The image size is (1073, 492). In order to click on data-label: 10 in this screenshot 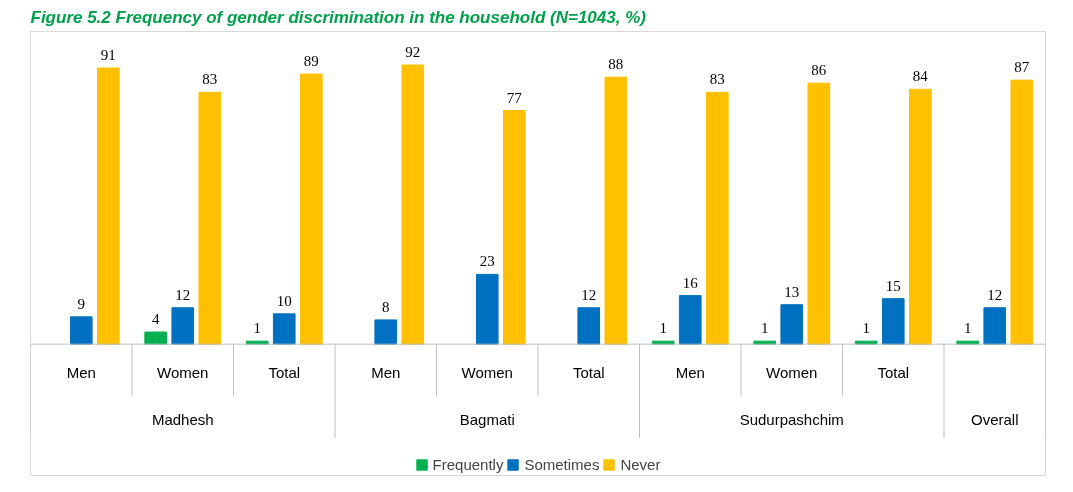, I will do `click(284, 300)`.